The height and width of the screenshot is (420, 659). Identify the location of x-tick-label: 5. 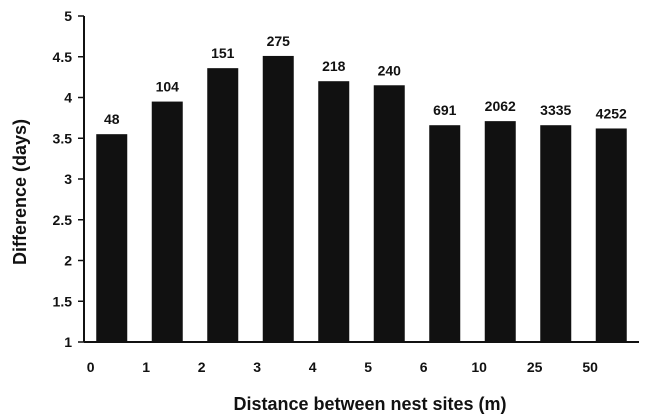
(368, 367).